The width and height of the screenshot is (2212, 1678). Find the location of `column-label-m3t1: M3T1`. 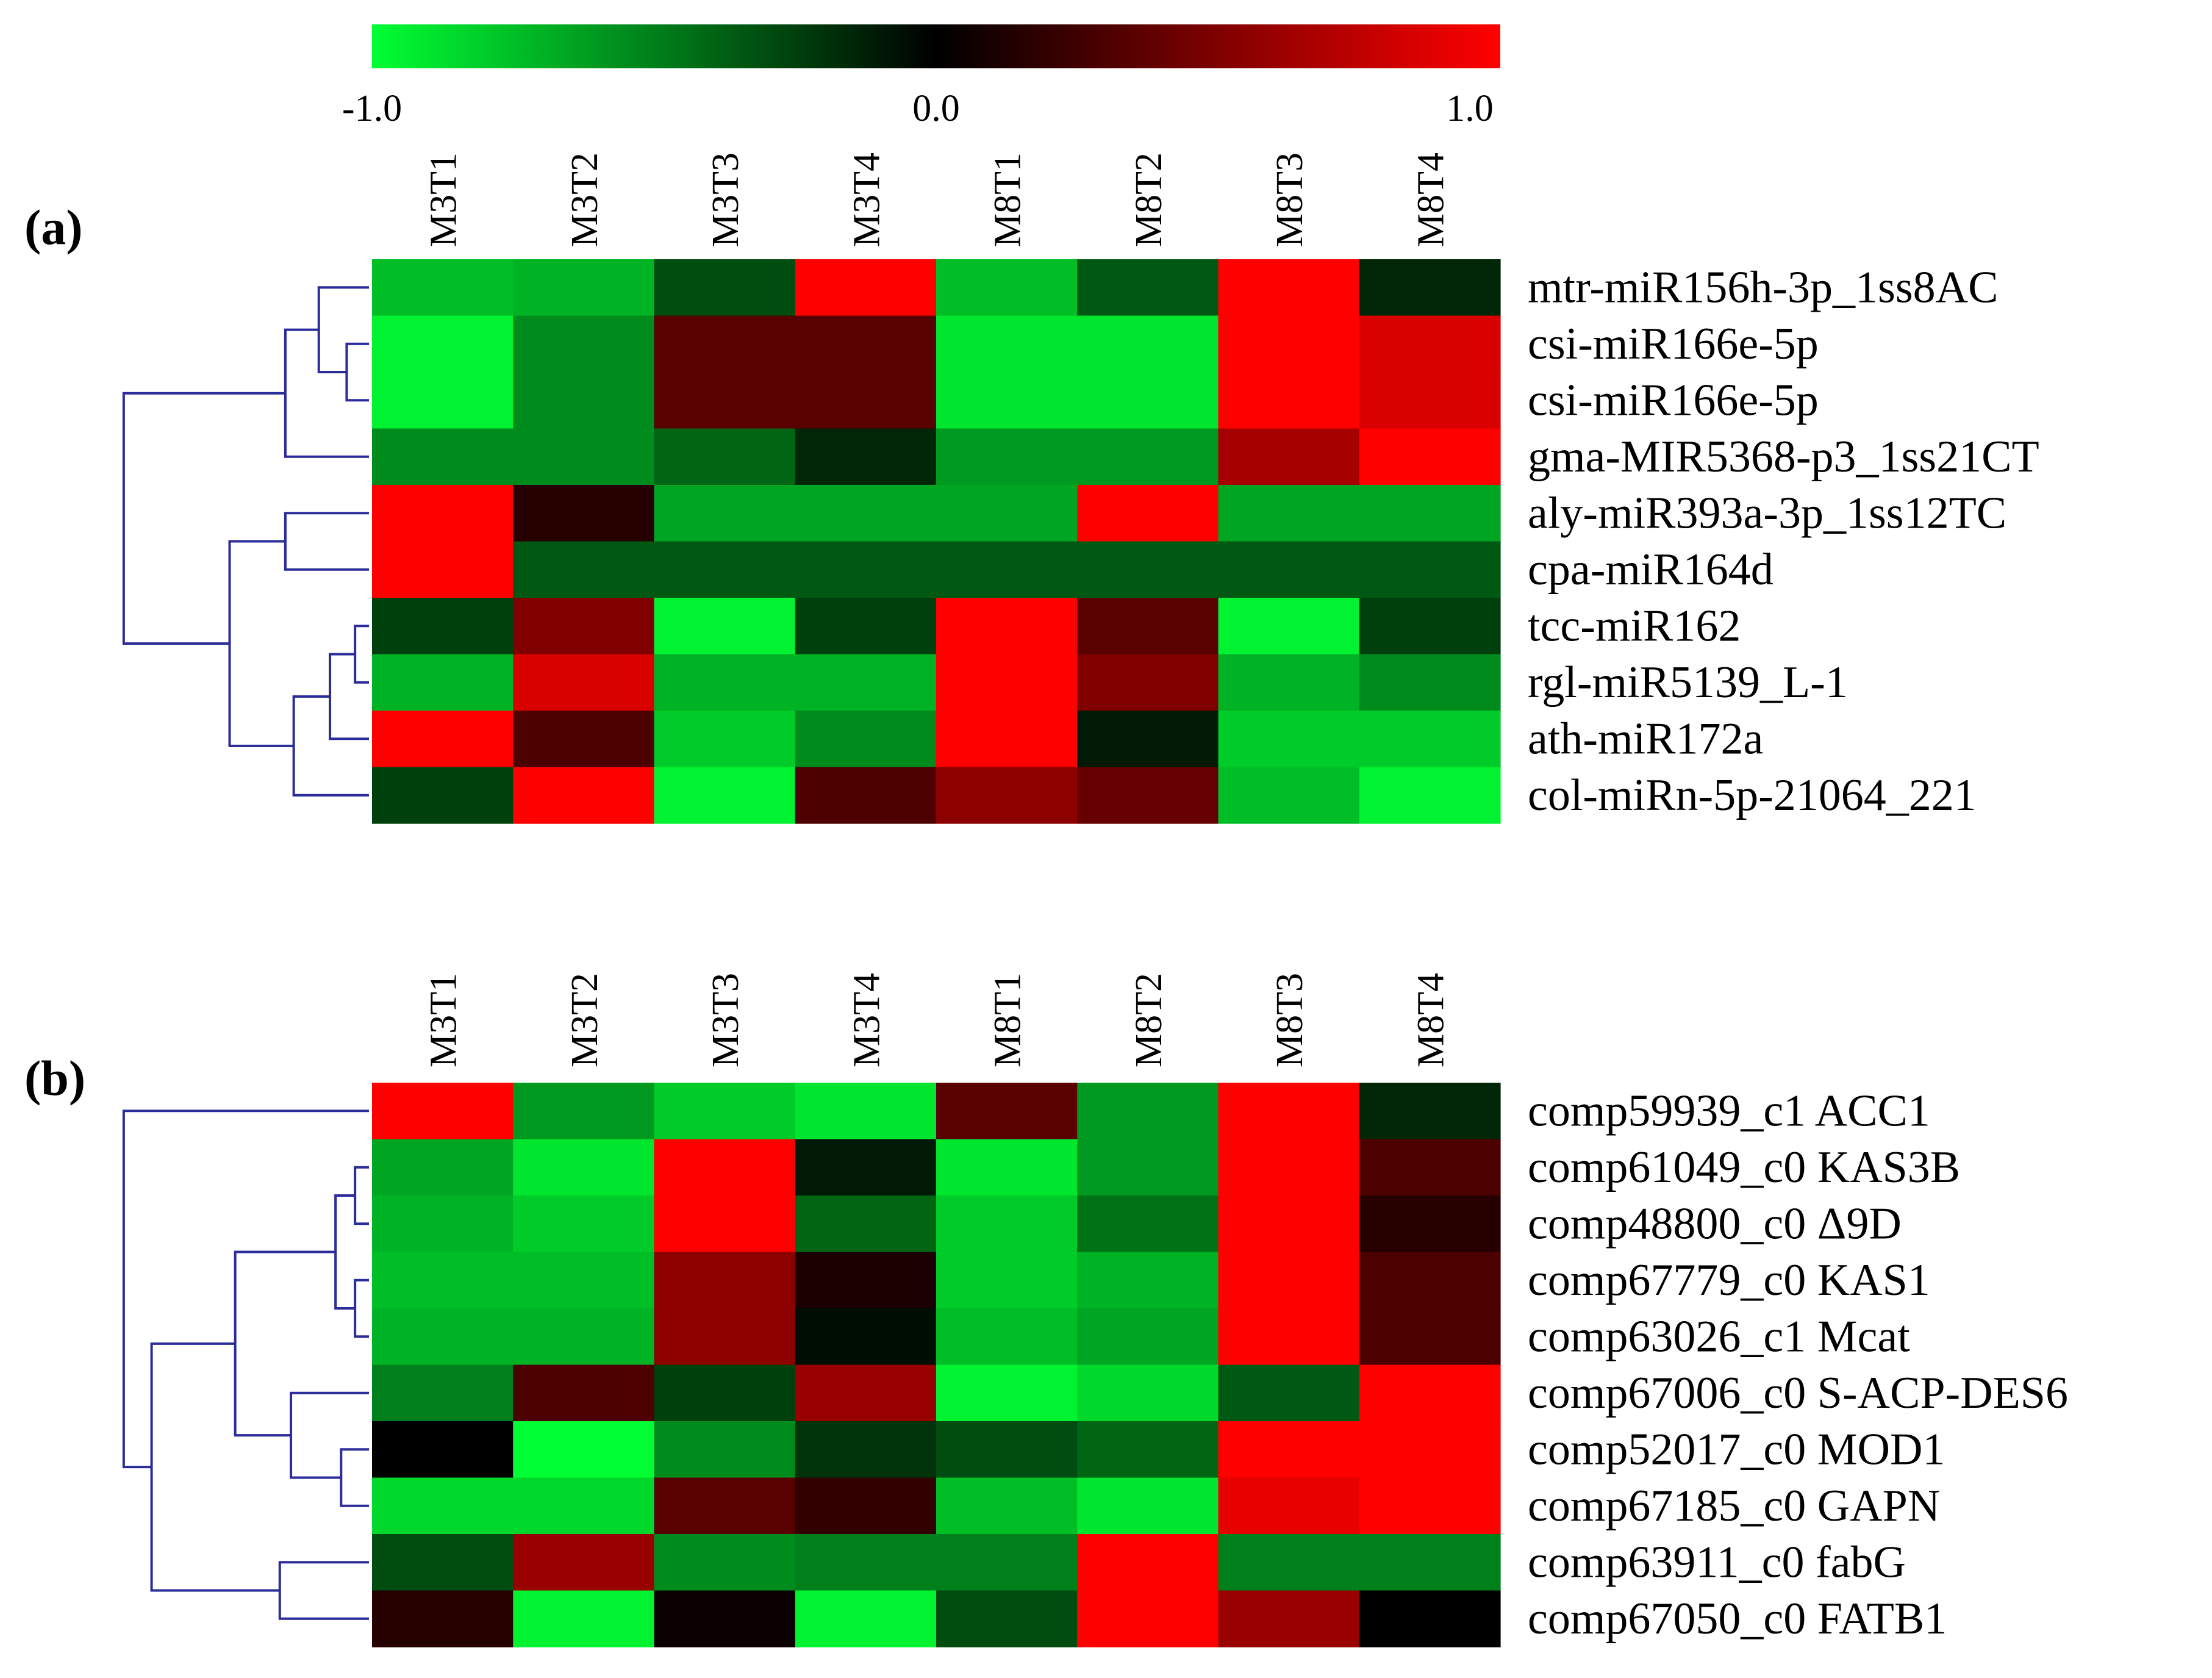

column-label-m3t1: M3T1 is located at coordinates (444, 1020).